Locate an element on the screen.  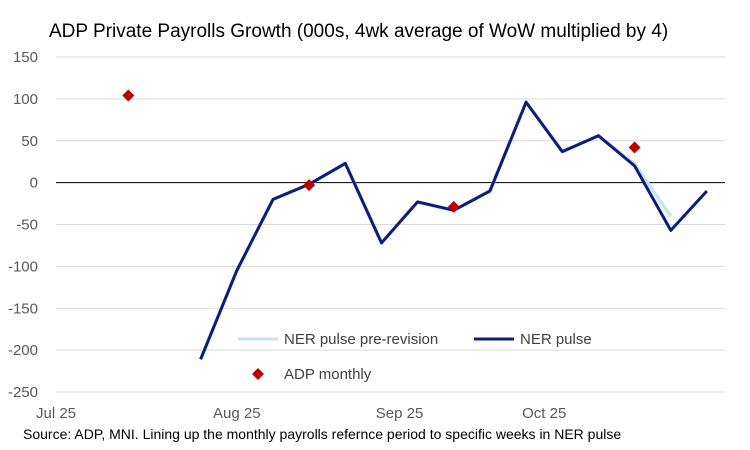
y-tick-label: -200 is located at coordinates (23, 350).